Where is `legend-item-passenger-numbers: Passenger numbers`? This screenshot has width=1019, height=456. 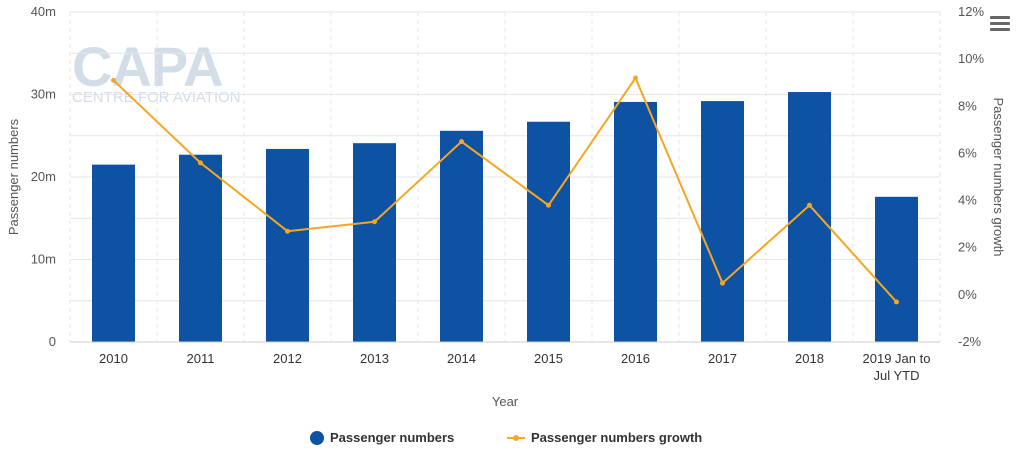 legend-item-passenger-numbers: Passenger numbers is located at coordinates (382, 437).